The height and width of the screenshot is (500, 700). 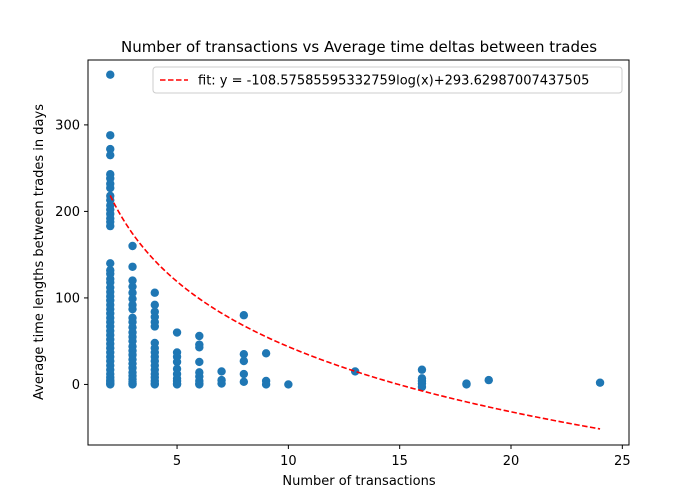 I want to click on x-axis-label: Number of transactions, so click(x=358, y=481).